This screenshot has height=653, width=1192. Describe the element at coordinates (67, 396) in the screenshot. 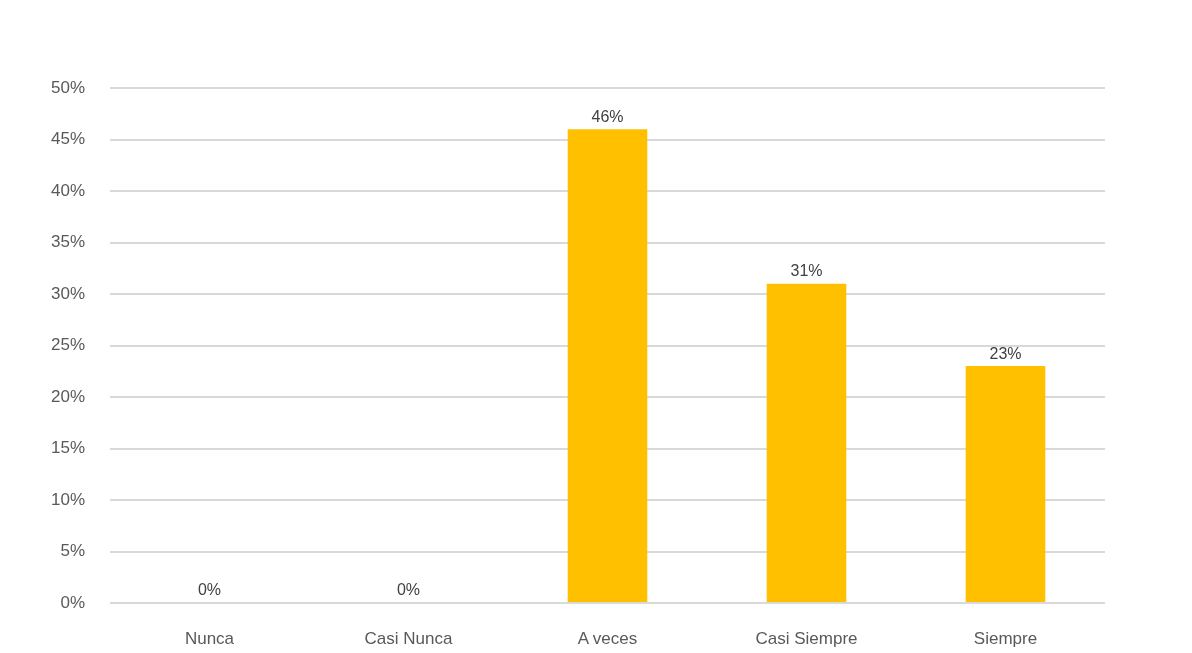

I see `y-tick-label: 20%` at that location.